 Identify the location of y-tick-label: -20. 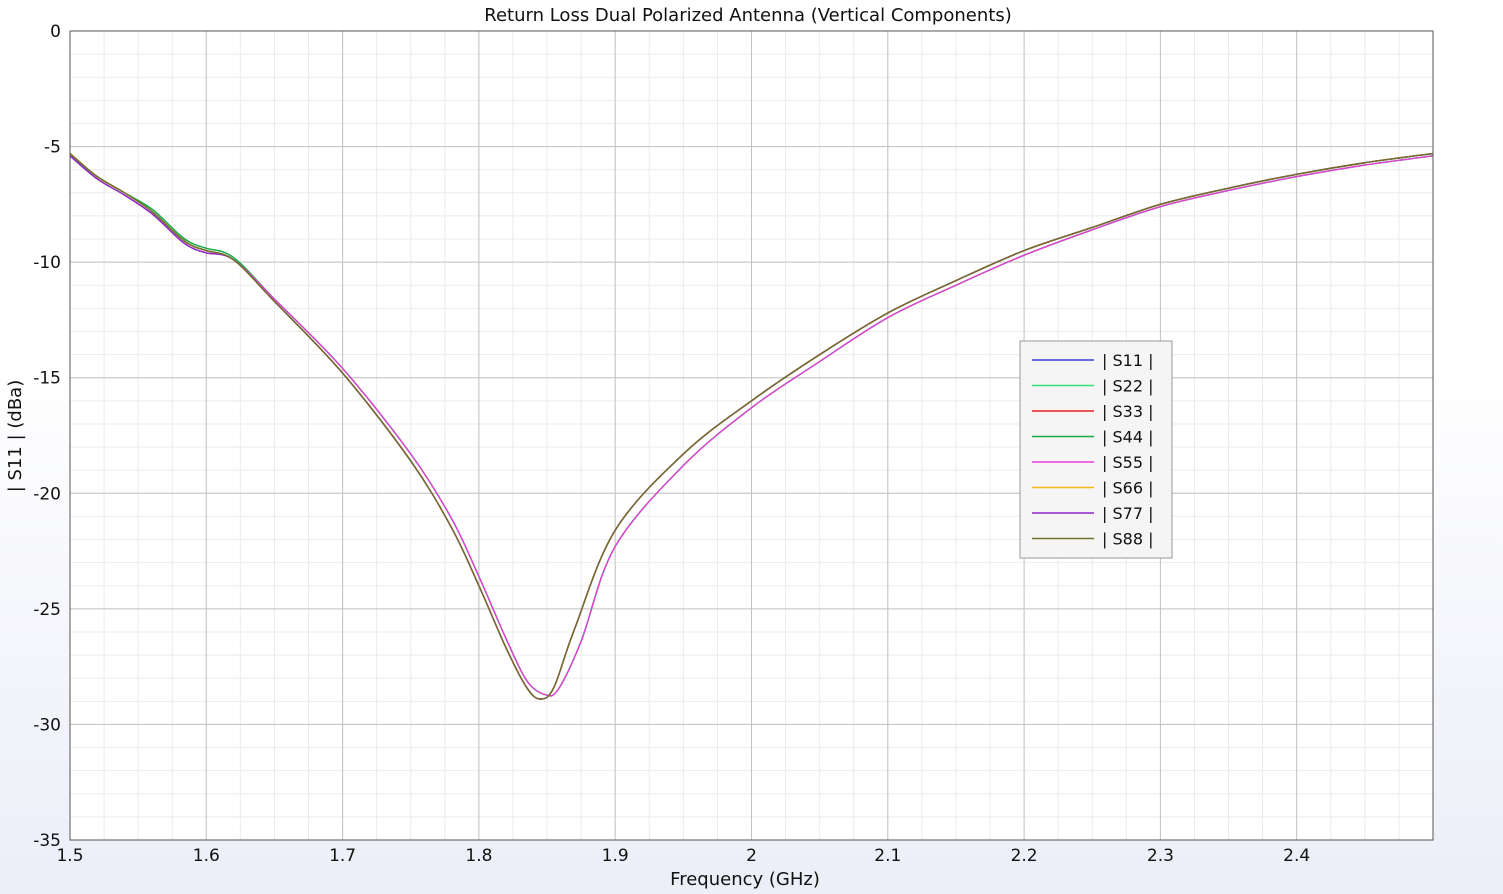
(47, 494).